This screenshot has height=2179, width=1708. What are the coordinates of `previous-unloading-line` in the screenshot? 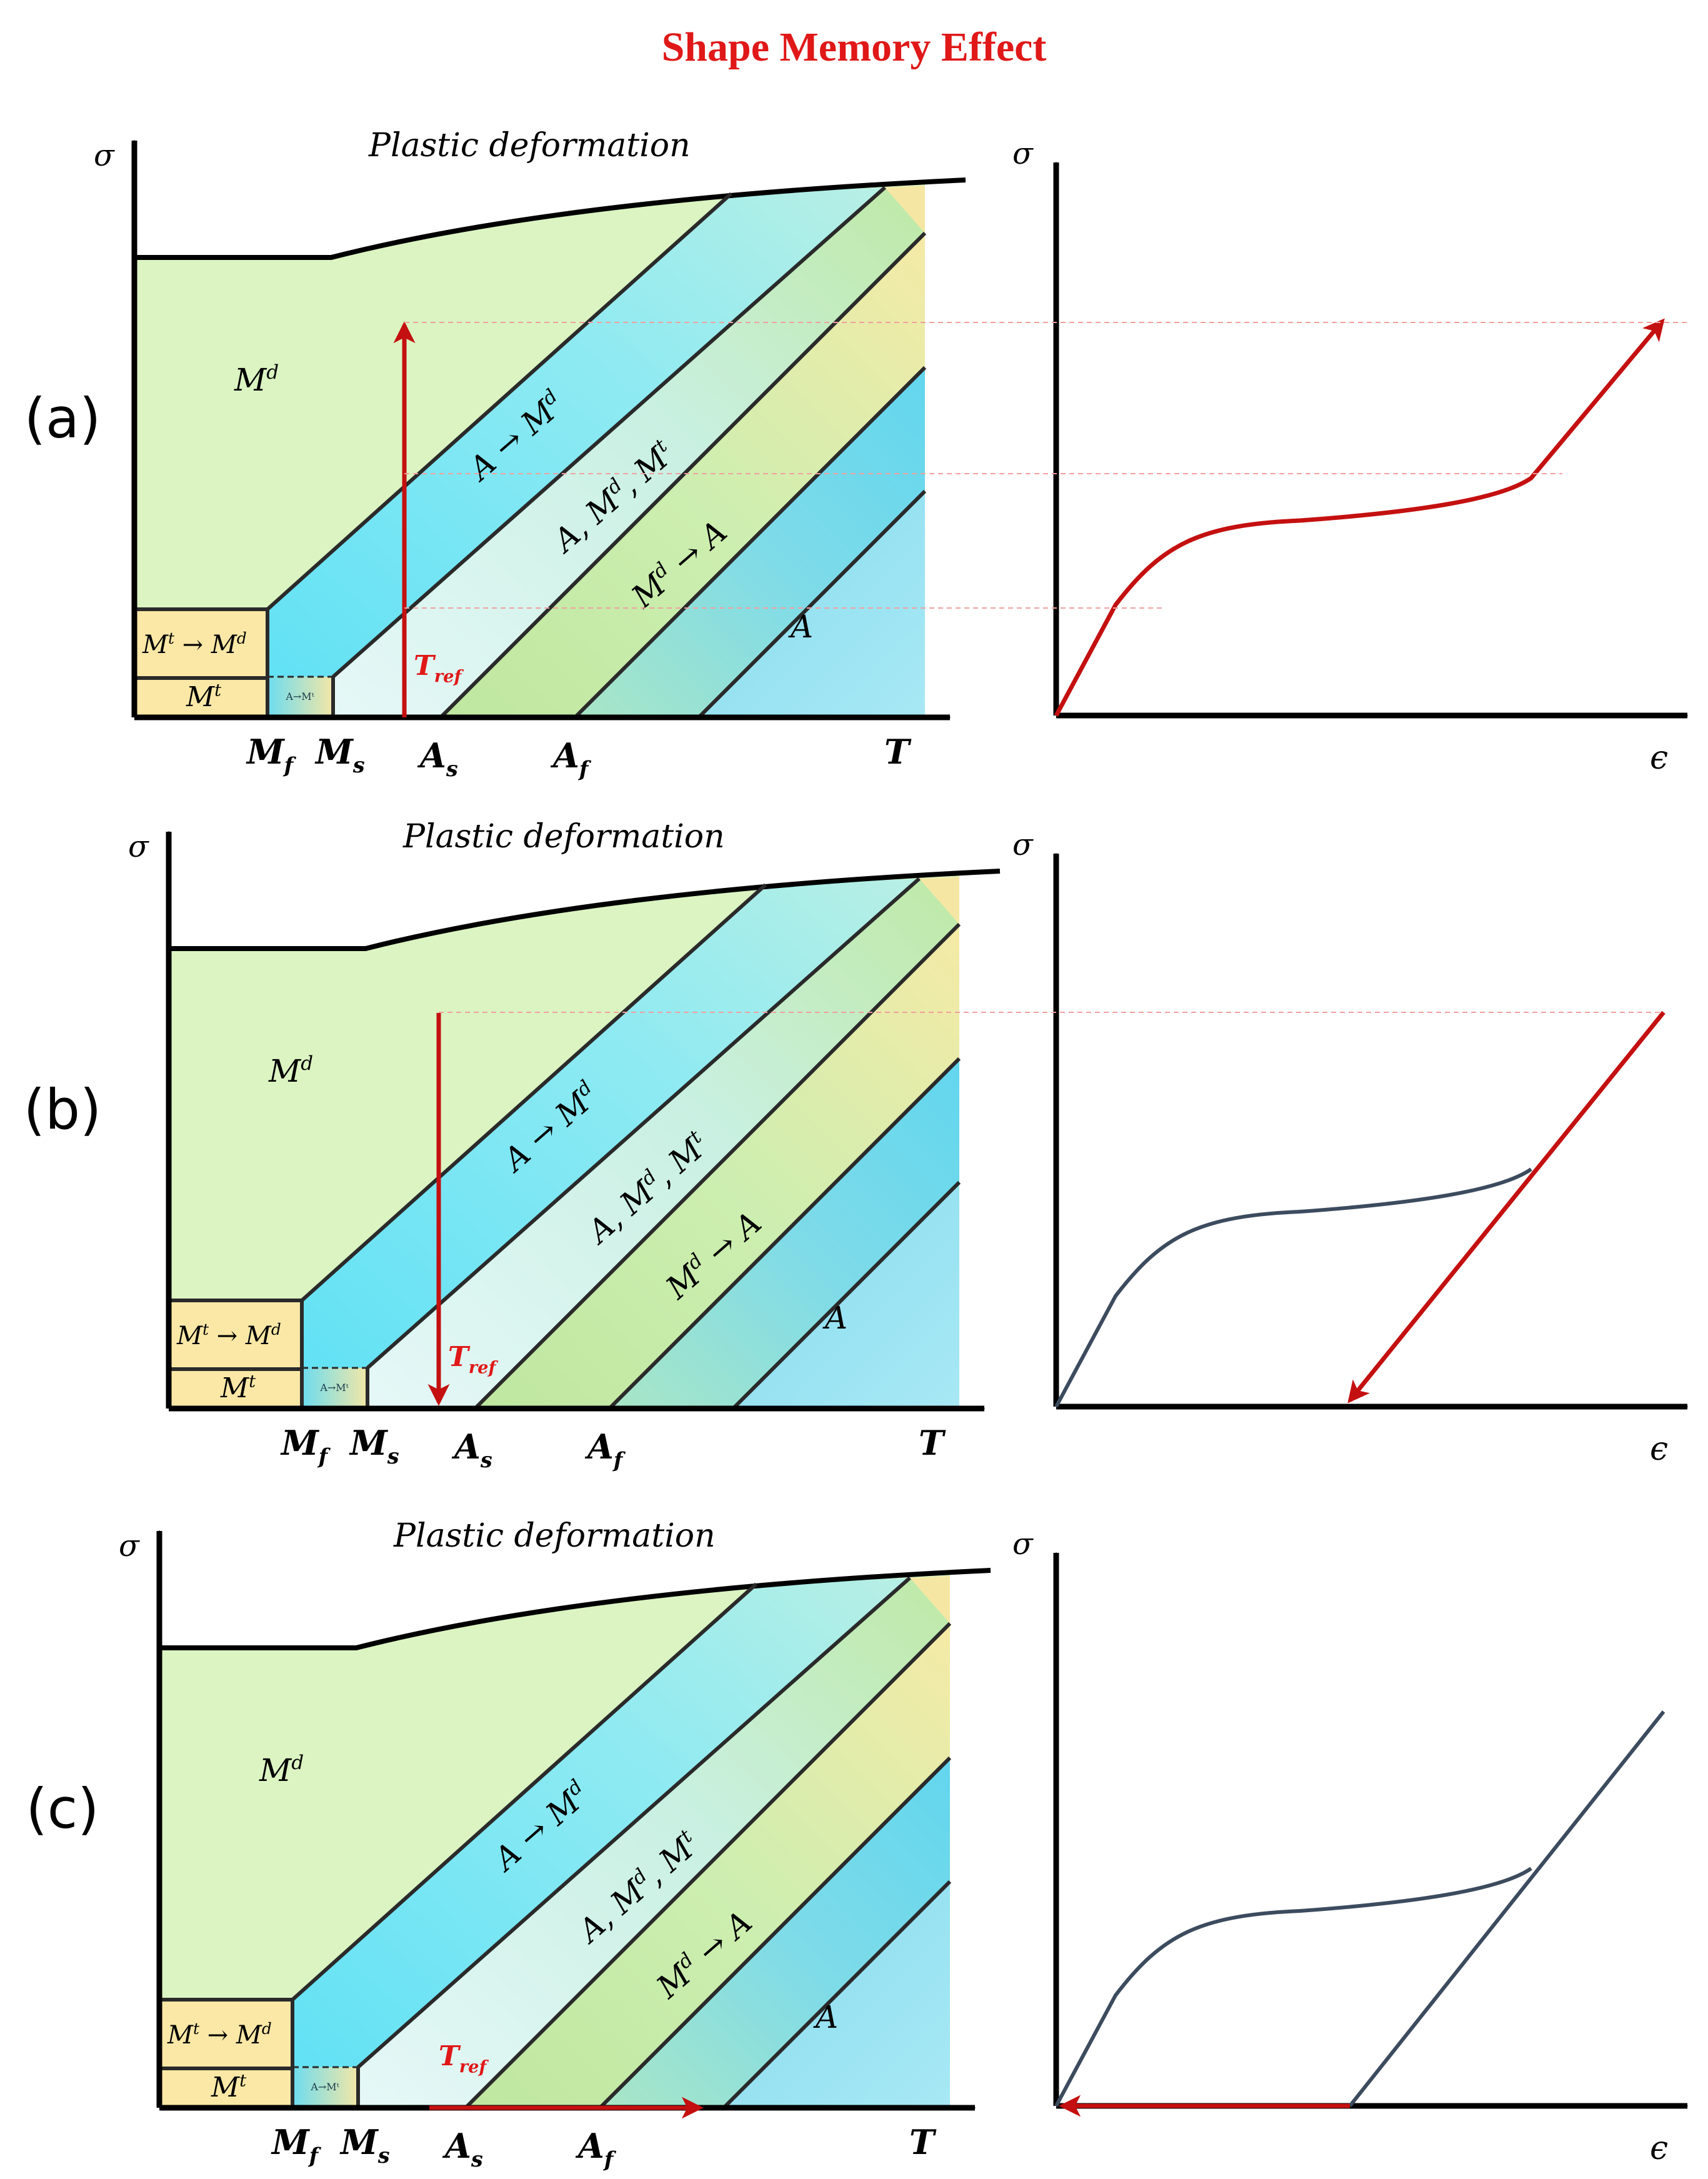 It's located at (1507, 1909).